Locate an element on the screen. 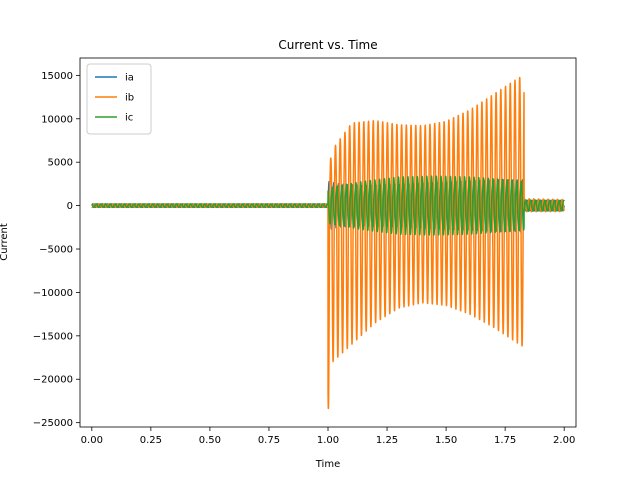  x-tick-label: 0.75 is located at coordinates (269, 440).